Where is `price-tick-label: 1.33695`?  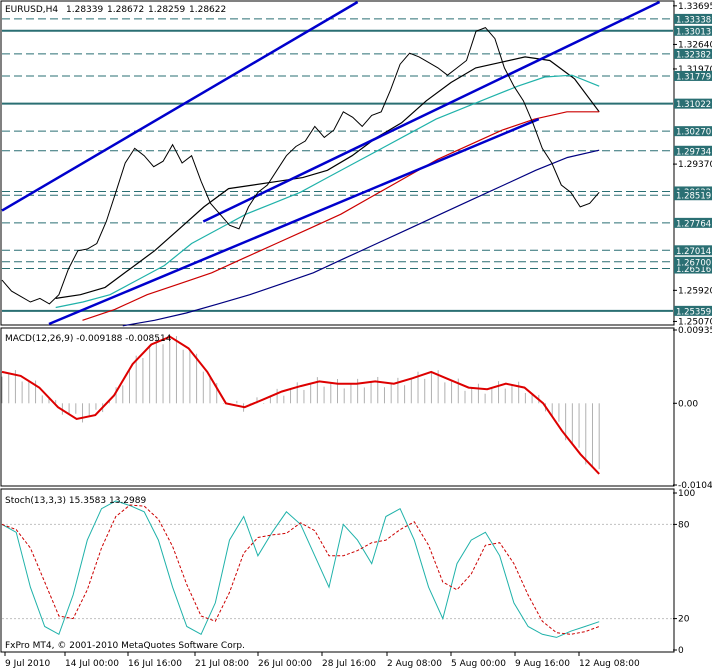 price-tick-label: 1.33695 is located at coordinates (695, 7).